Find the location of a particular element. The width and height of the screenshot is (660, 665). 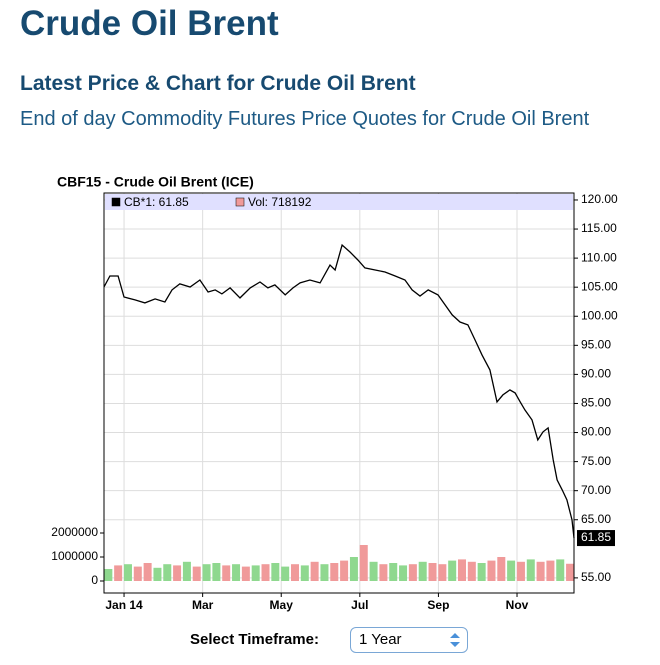

chart-title: CBF15 - Crude Oil Brent (ICE) is located at coordinates (155, 182).